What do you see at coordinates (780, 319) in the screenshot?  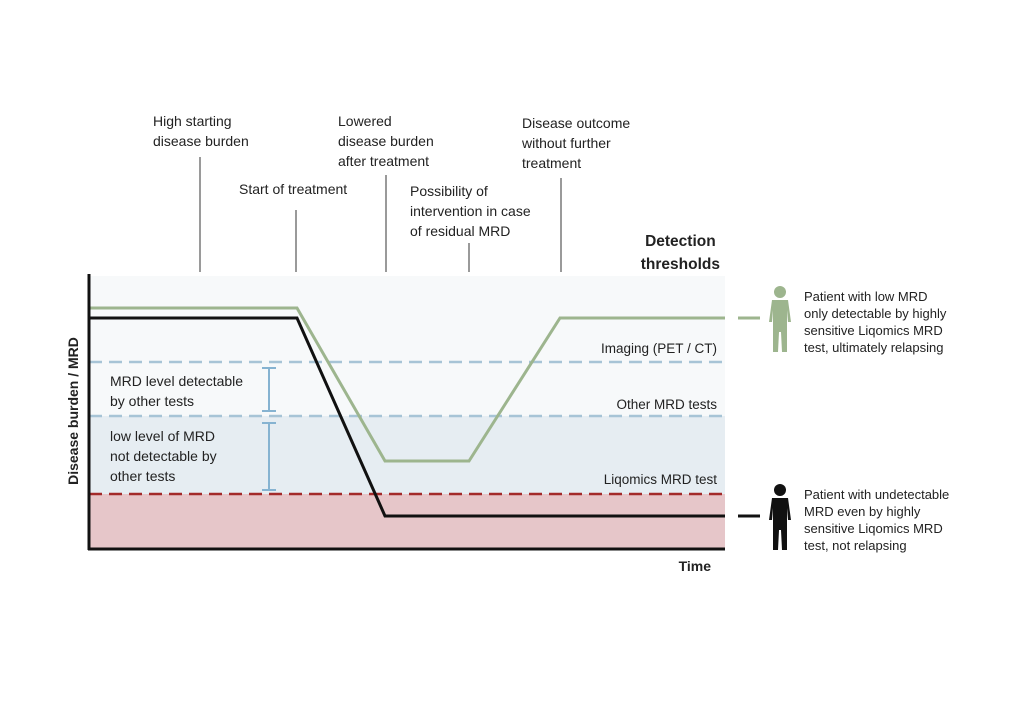 I see `relapsing-patient-icon` at bounding box center [780, 319].